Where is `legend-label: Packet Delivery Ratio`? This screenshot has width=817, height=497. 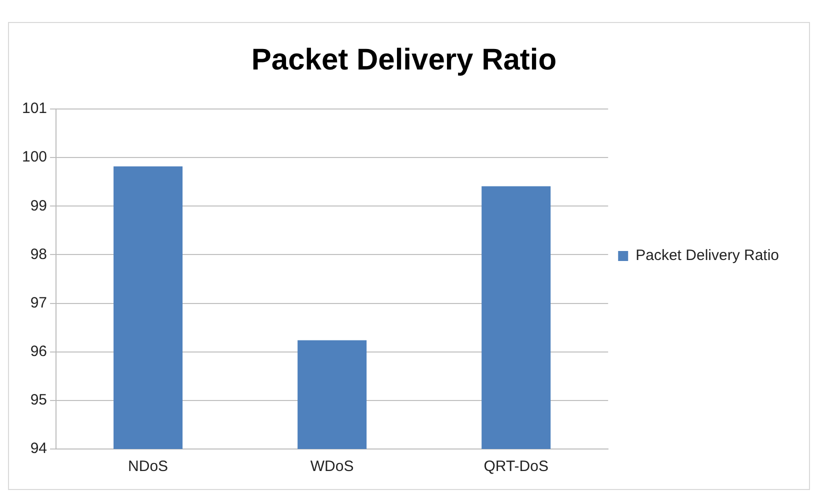
legend-label: Packet Delivery Ratio is located at coordinates (708, 255).